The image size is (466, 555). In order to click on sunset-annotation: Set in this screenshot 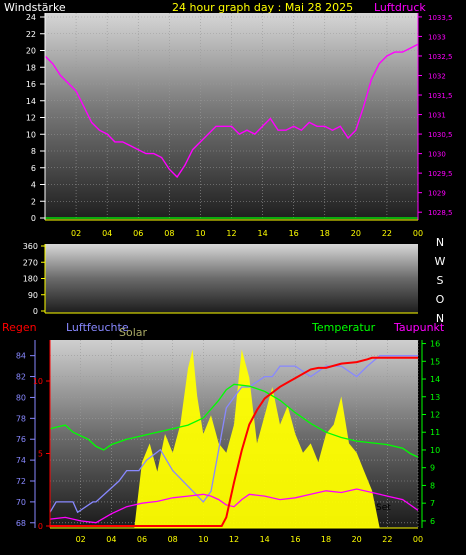, I will do `click(383, 508)`.